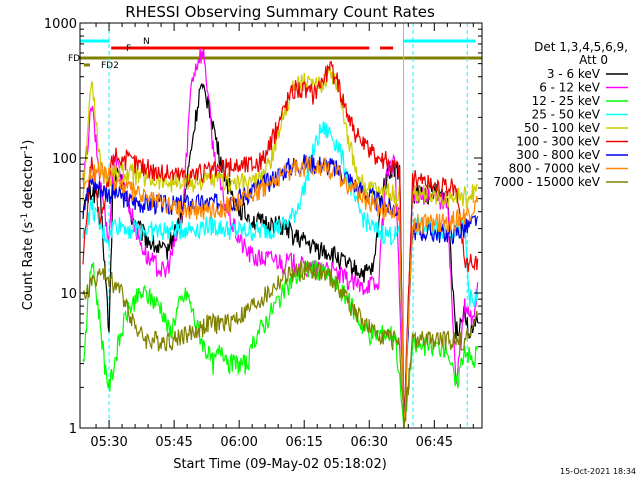  What do you see at coordinates (73, 429) in the screenshot?
I see `y-tick-label: 1` at bounding box center [73, 429].